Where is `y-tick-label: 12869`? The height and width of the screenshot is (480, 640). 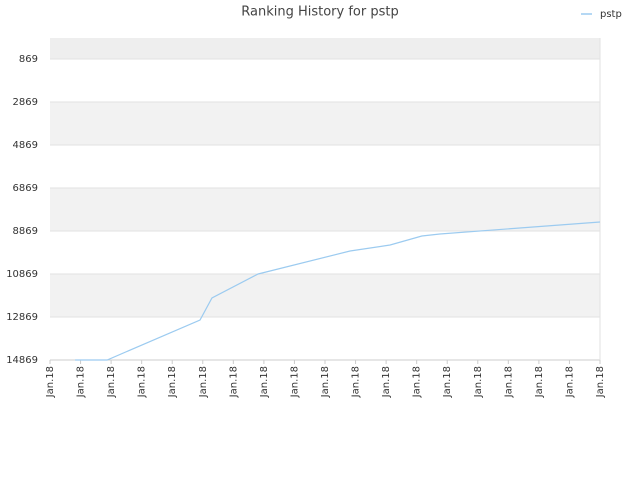 y-tick-label: 12869 is located at coordinates (22, 317).